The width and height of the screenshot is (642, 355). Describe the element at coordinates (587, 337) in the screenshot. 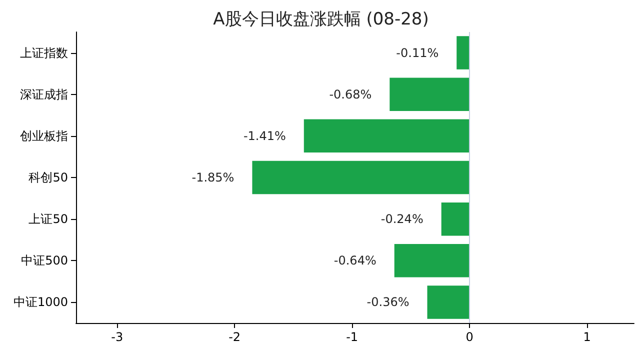

I see `x-tick-label: 1` at that location.